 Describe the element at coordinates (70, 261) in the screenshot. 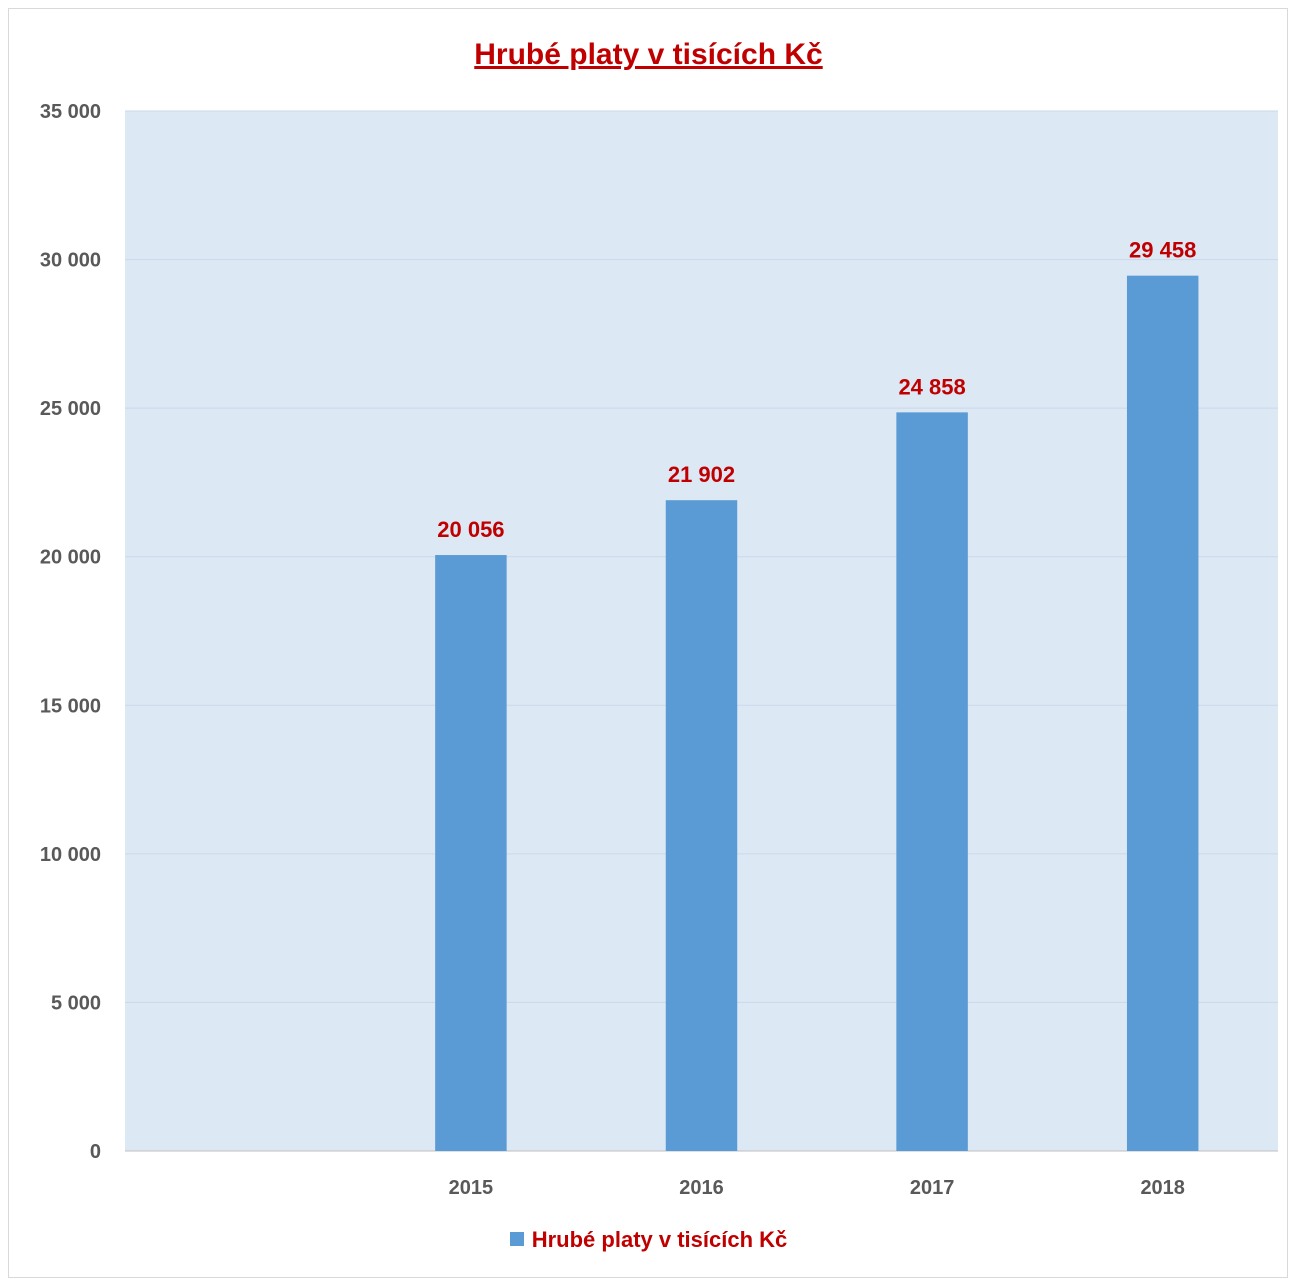

I see `y-tick-label: 30 000` at that location.